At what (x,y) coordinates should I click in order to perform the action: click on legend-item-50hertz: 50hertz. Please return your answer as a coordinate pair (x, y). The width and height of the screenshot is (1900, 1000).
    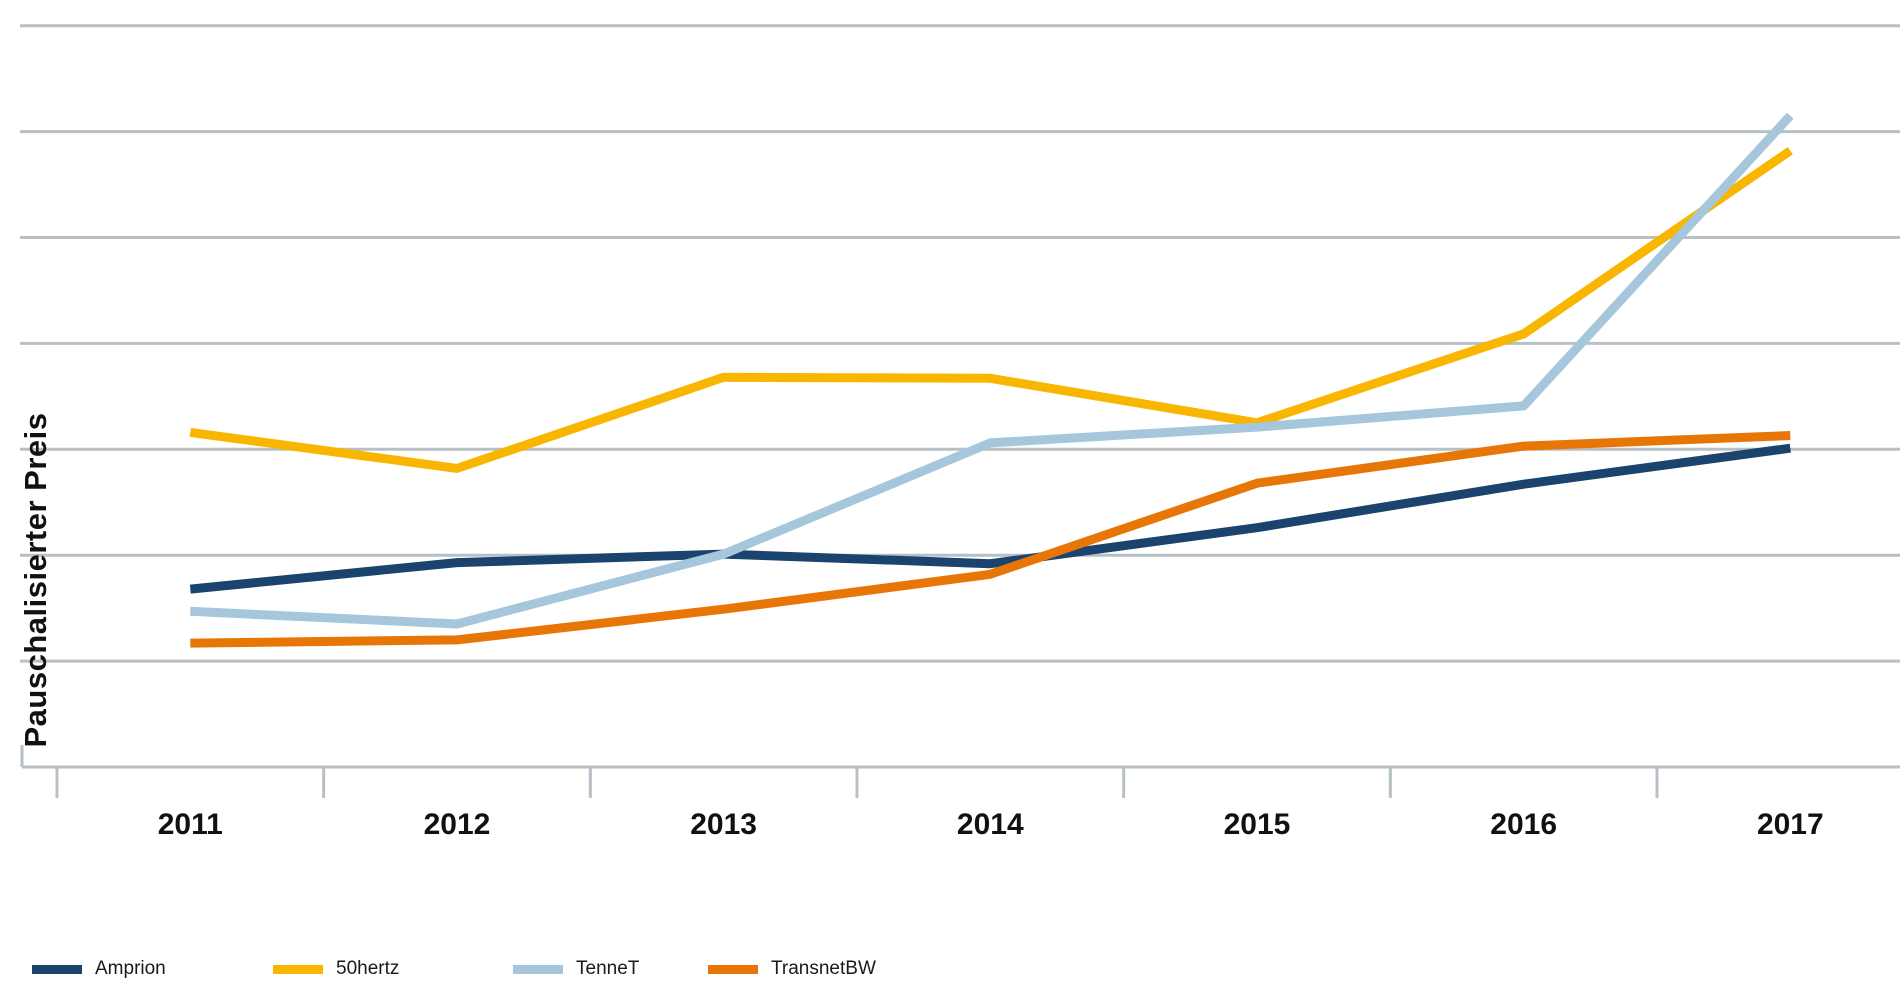
    Looking at the image, I should click on (336, 969).